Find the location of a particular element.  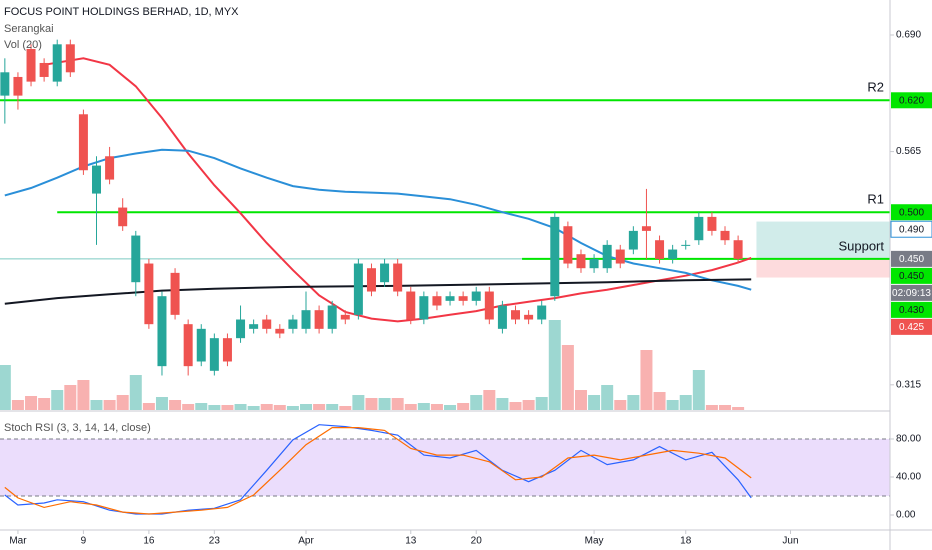

price-label: 0.620 is located at coordinates (911, 100).